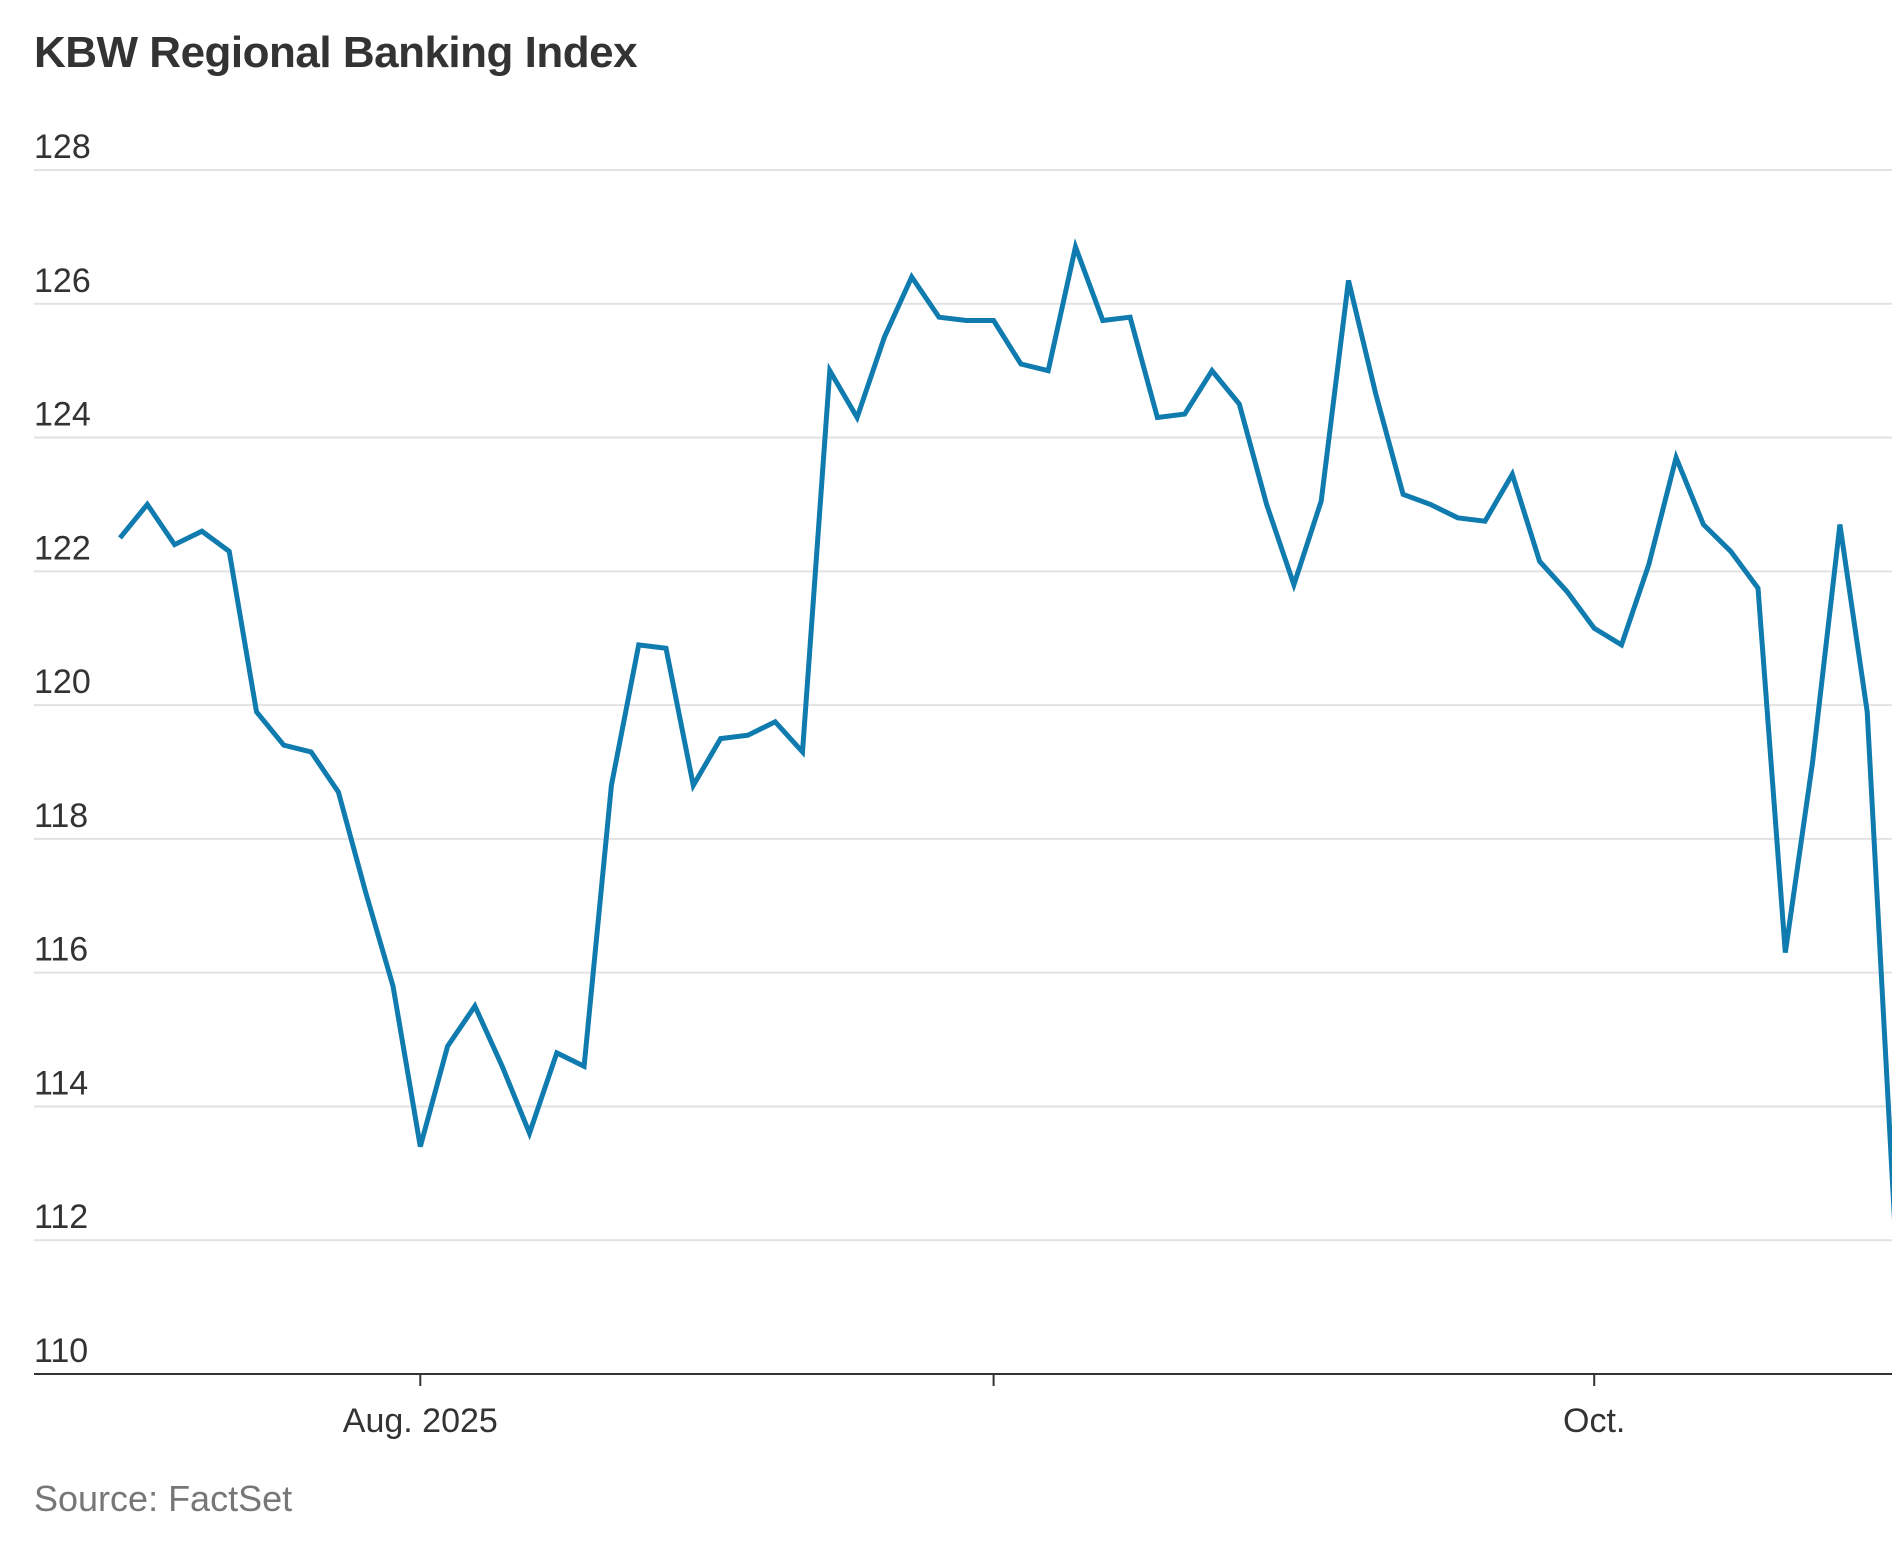 The height and width of the screenshot is (1542, 1892). Describe the element at coordinates (420, 1421) in the screenshot. I see `x-tick-label: Aug. 2025` at that location.